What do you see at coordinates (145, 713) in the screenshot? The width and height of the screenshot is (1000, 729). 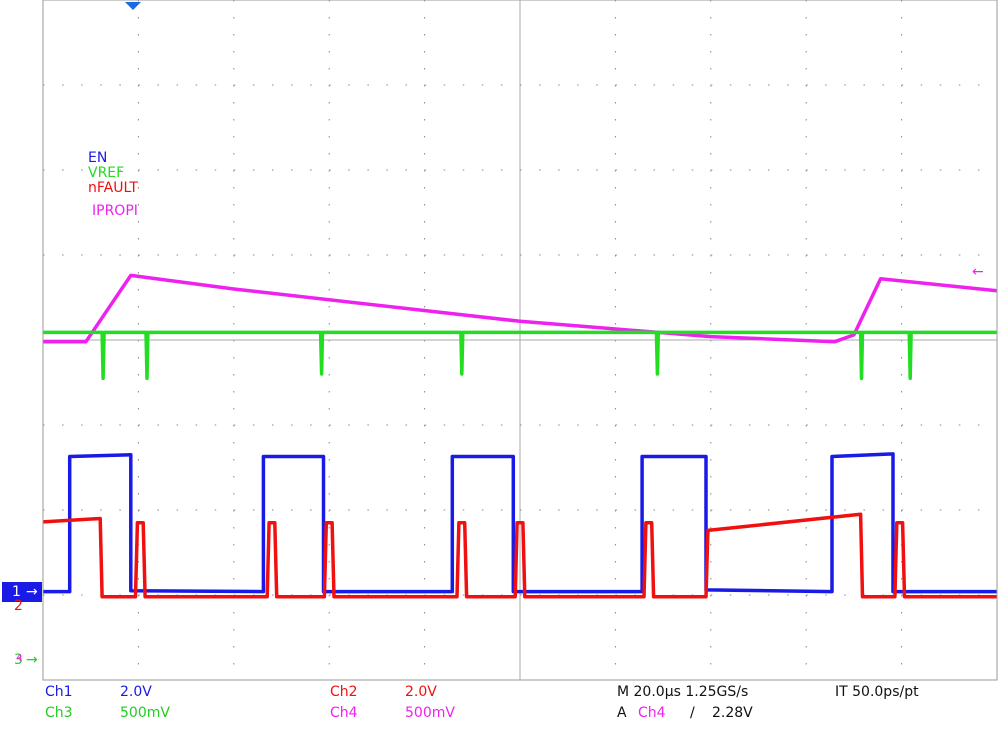 I see `ch3-scale: 500mV` at bounding box center [145, 713].